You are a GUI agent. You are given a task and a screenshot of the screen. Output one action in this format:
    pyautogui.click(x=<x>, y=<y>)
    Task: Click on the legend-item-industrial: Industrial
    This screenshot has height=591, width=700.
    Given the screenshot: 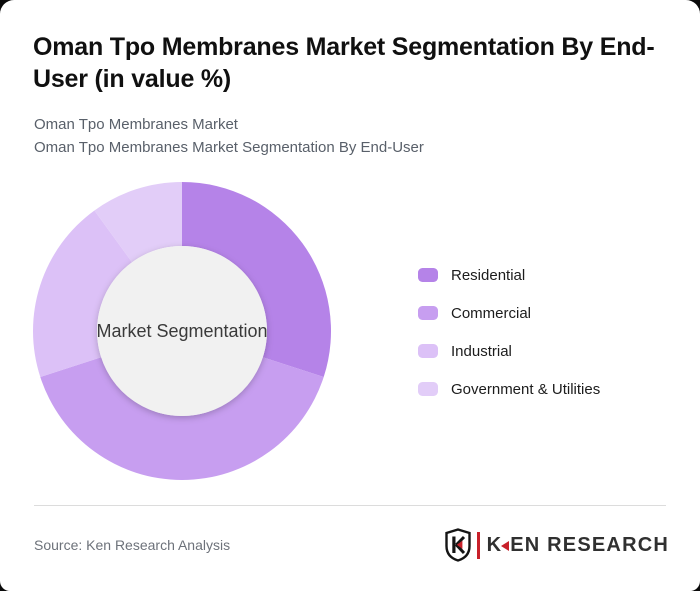 What is the action you would take?
    pyautogui.click(x=509, y=351)
    